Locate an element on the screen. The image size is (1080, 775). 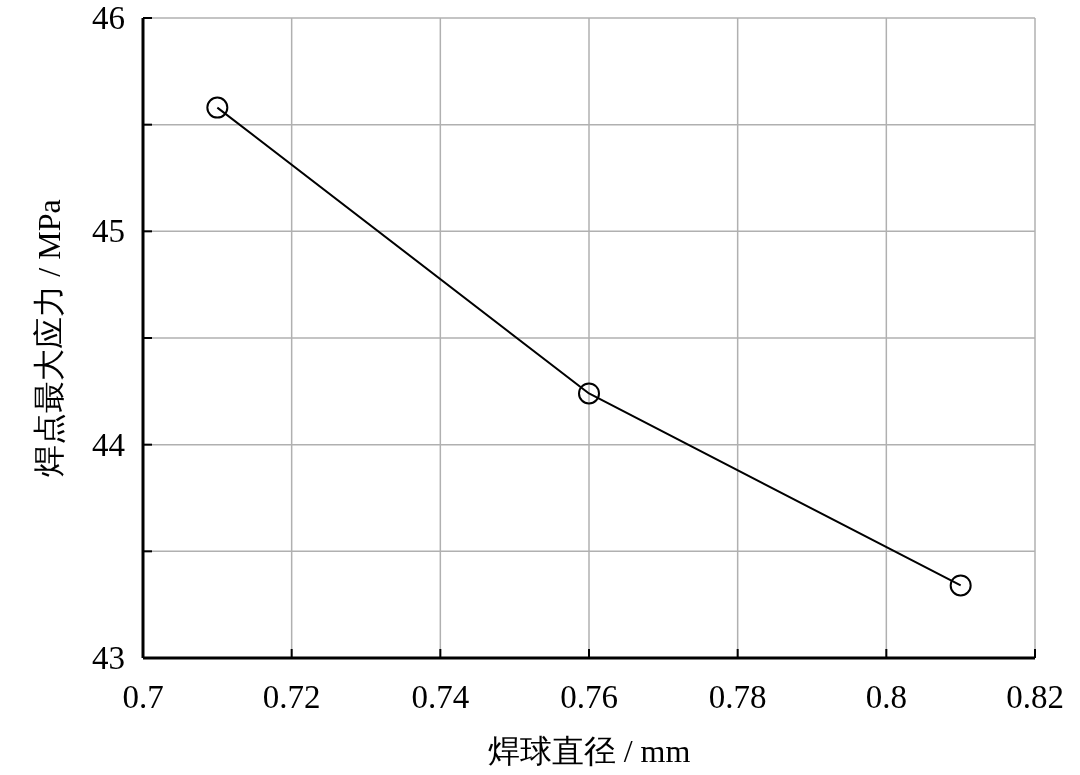
x-tick-label: 0.74 is located at coordinates (440, 697).